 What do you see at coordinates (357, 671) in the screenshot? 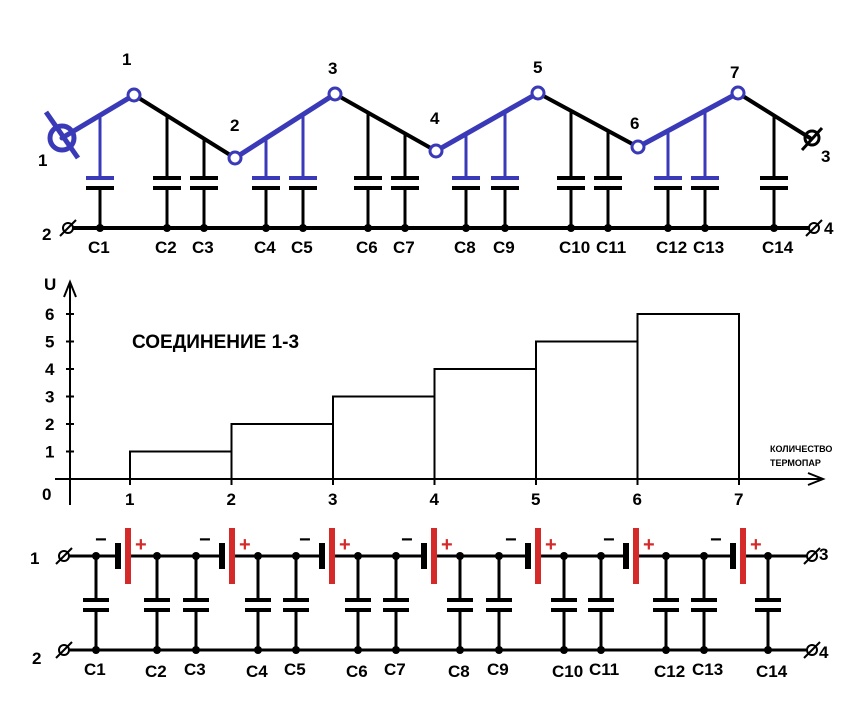
I see `capacitor-label: C6` at bounding box center [357, 671].